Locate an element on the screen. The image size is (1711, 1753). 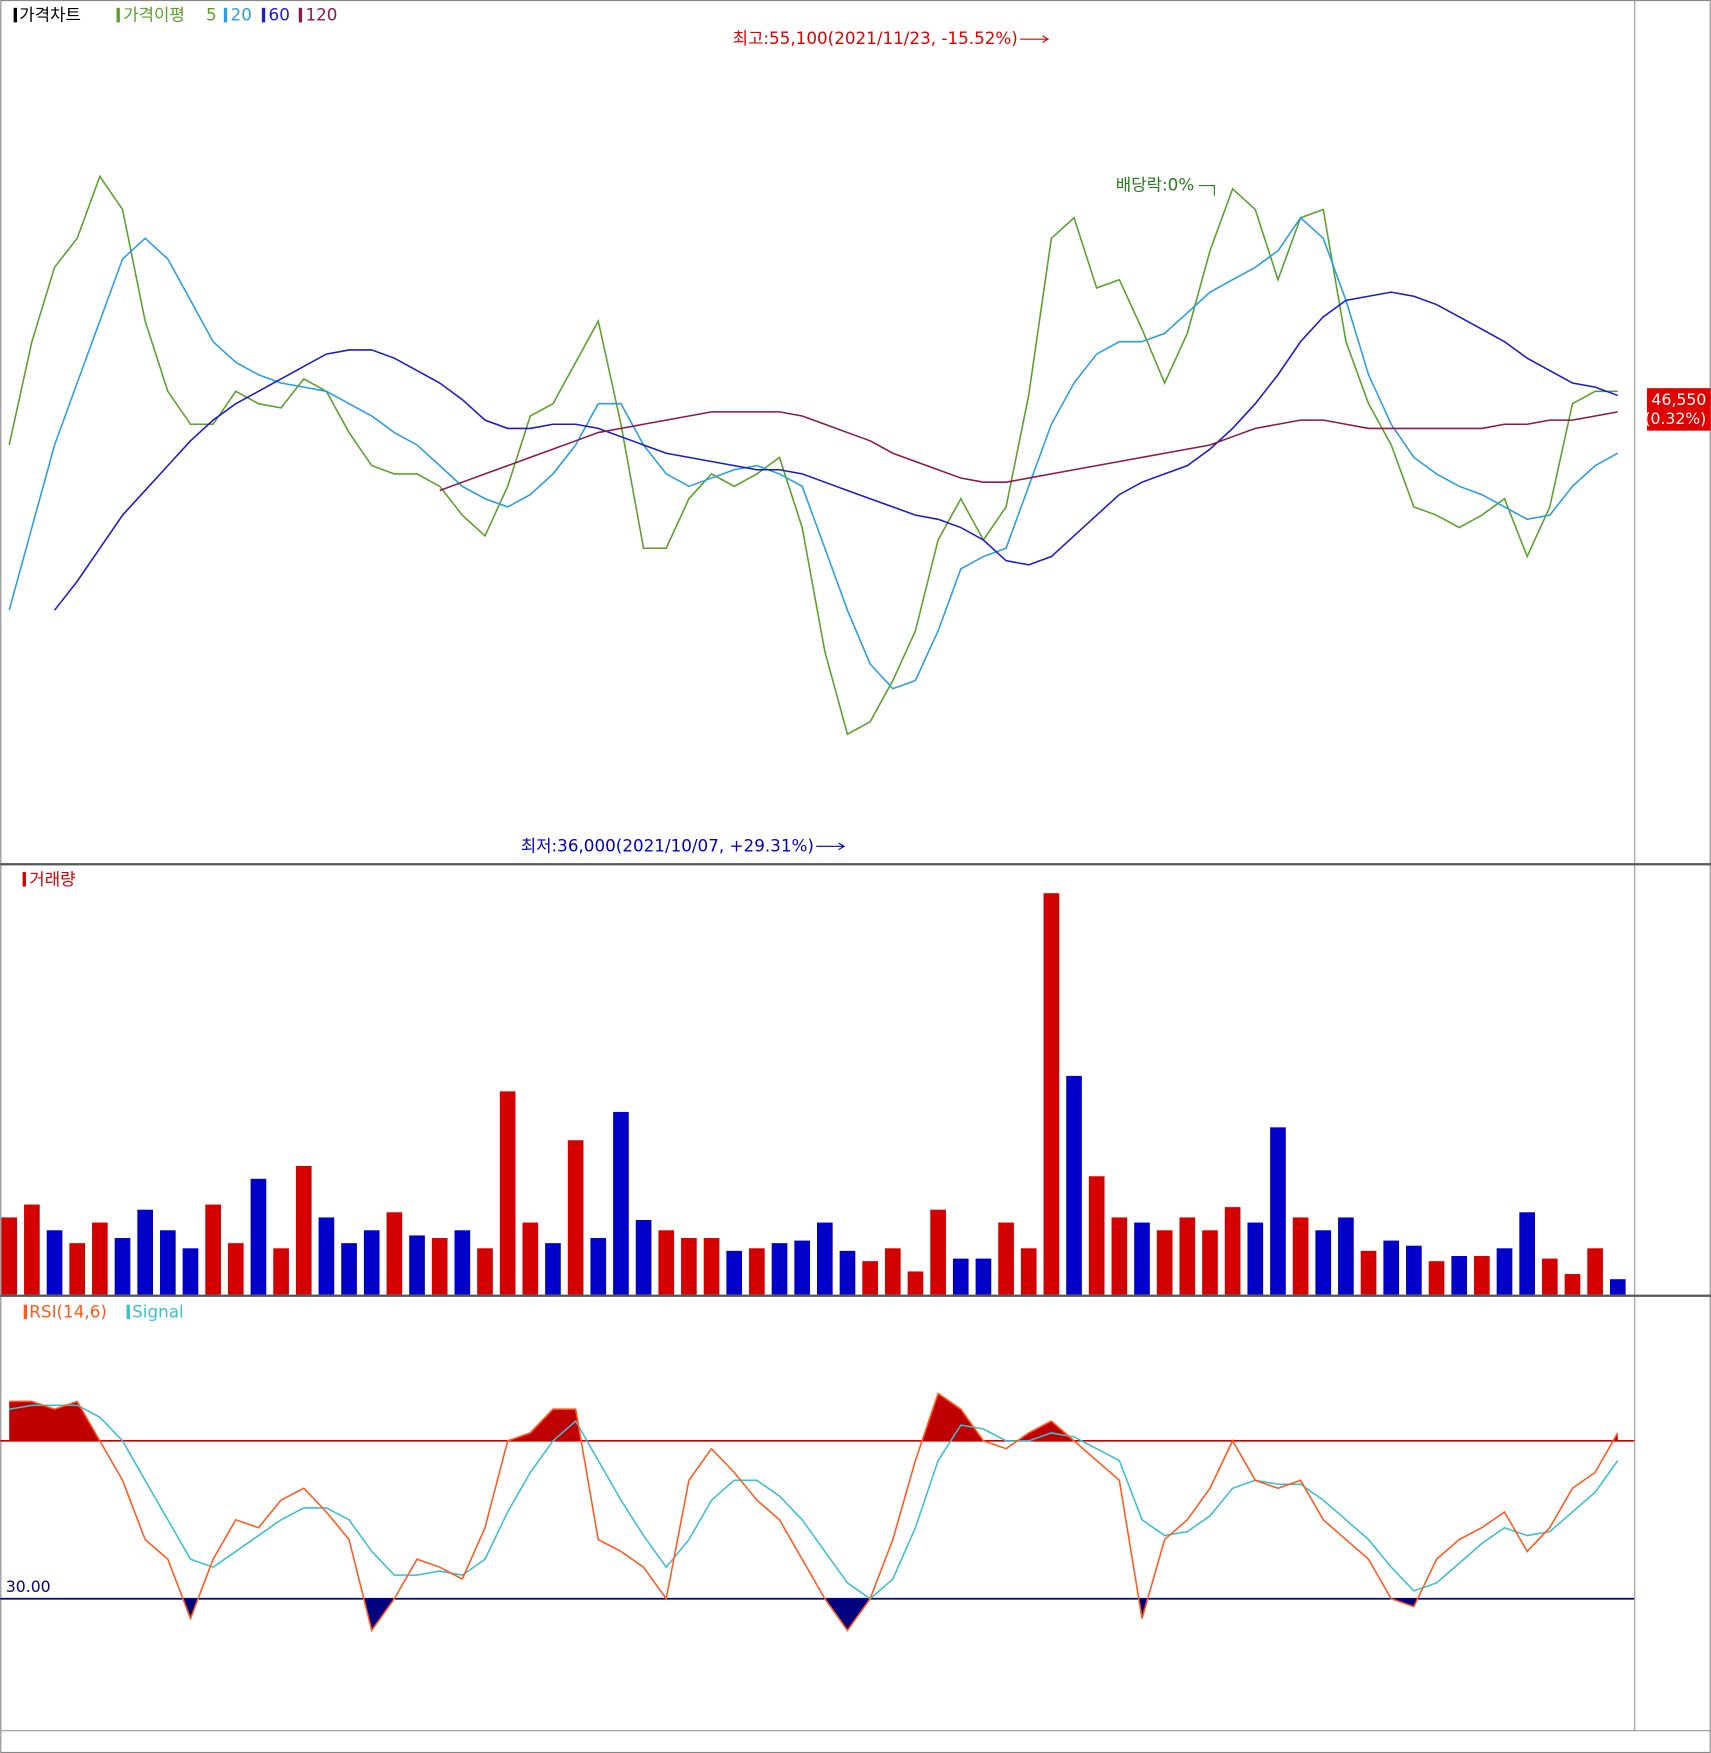
high-annotation: 최고:55,100(2021/11/23, -15.52%) is located at coordinates (875, 38).